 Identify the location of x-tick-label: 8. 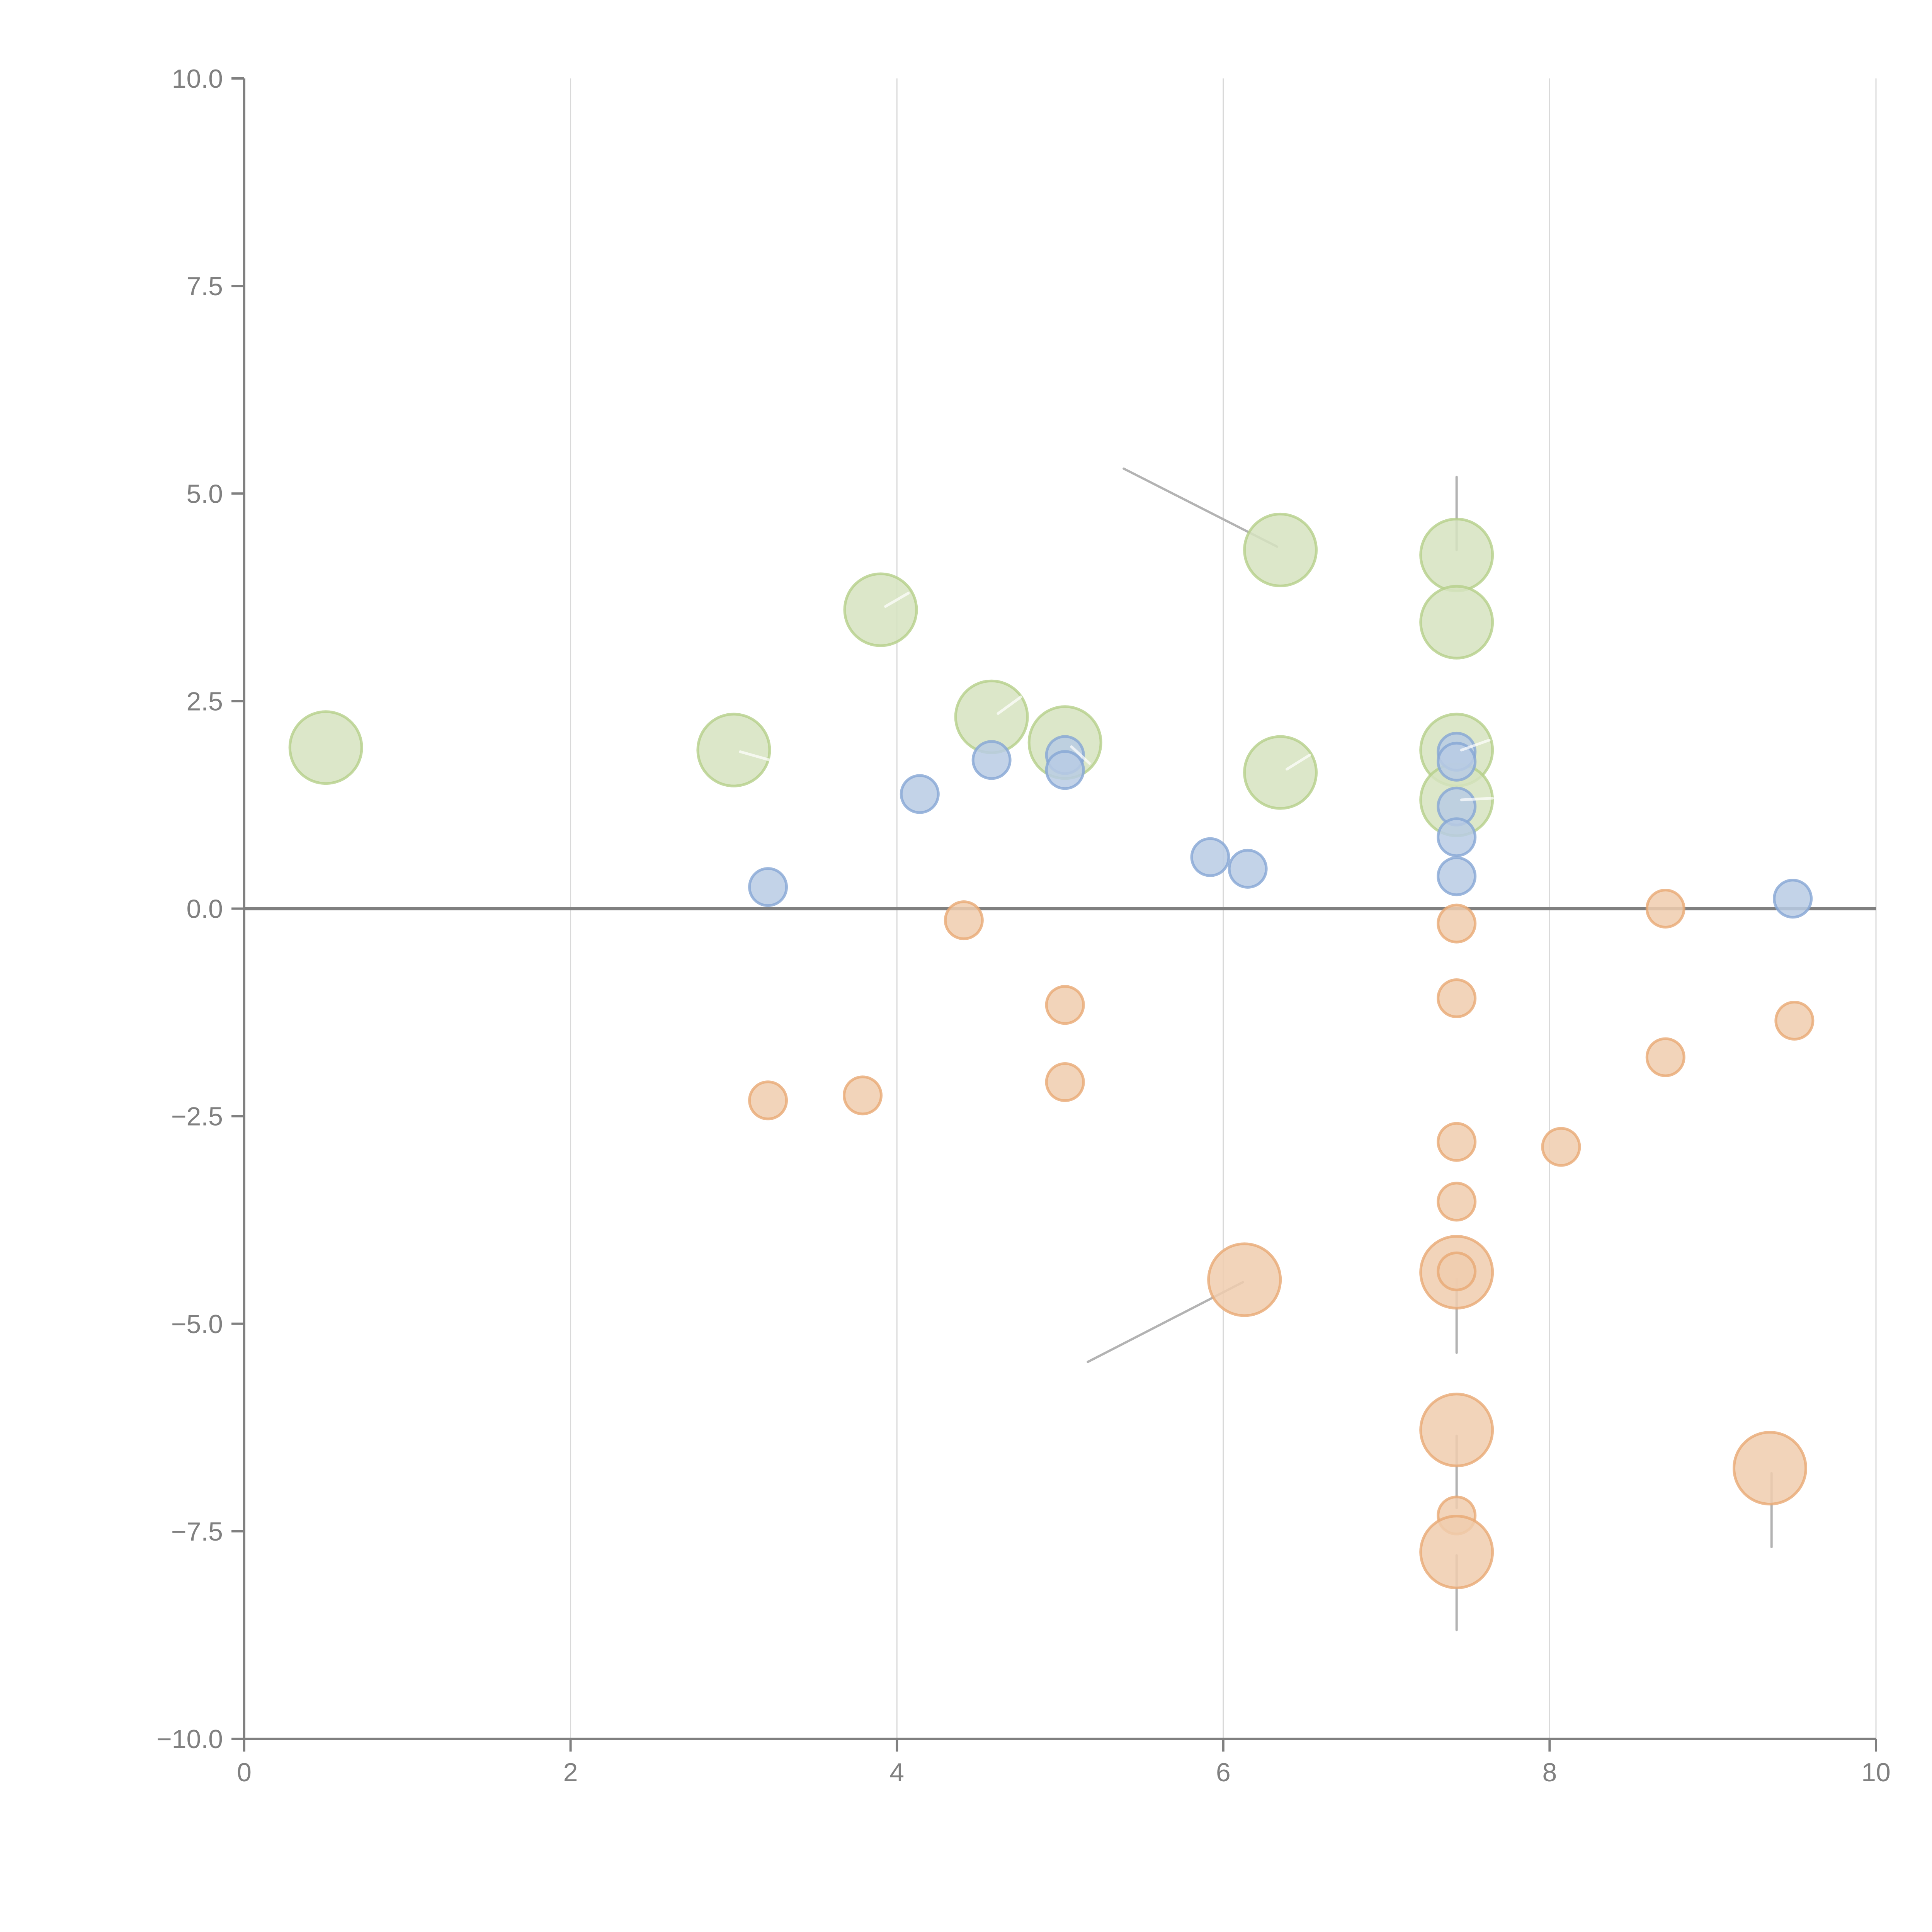
(1549, 1772).